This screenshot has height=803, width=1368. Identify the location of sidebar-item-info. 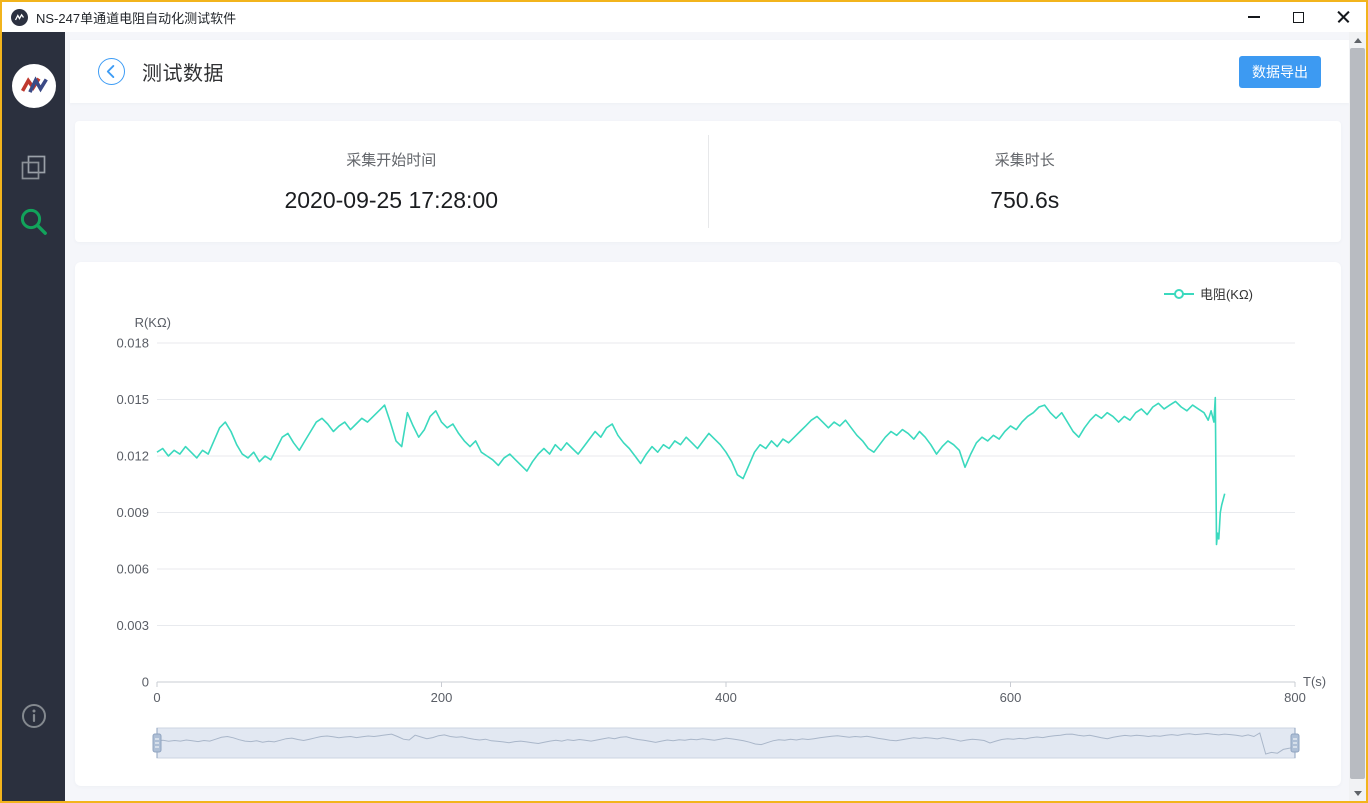
(34, 716).